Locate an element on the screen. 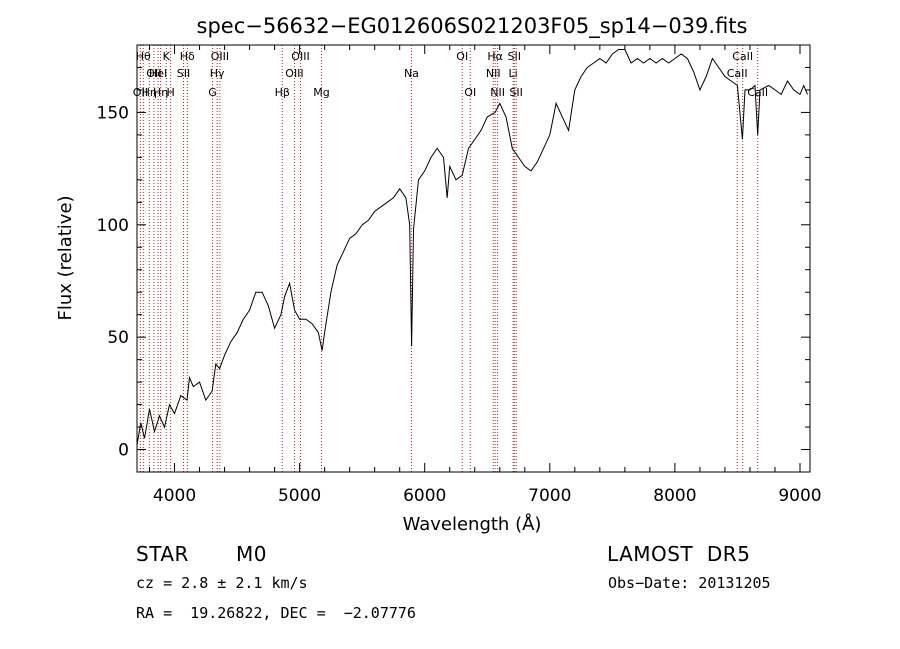 This screenshot has height=649, width=900. y-tick-label: 50 is located at coordinates (118, 338).